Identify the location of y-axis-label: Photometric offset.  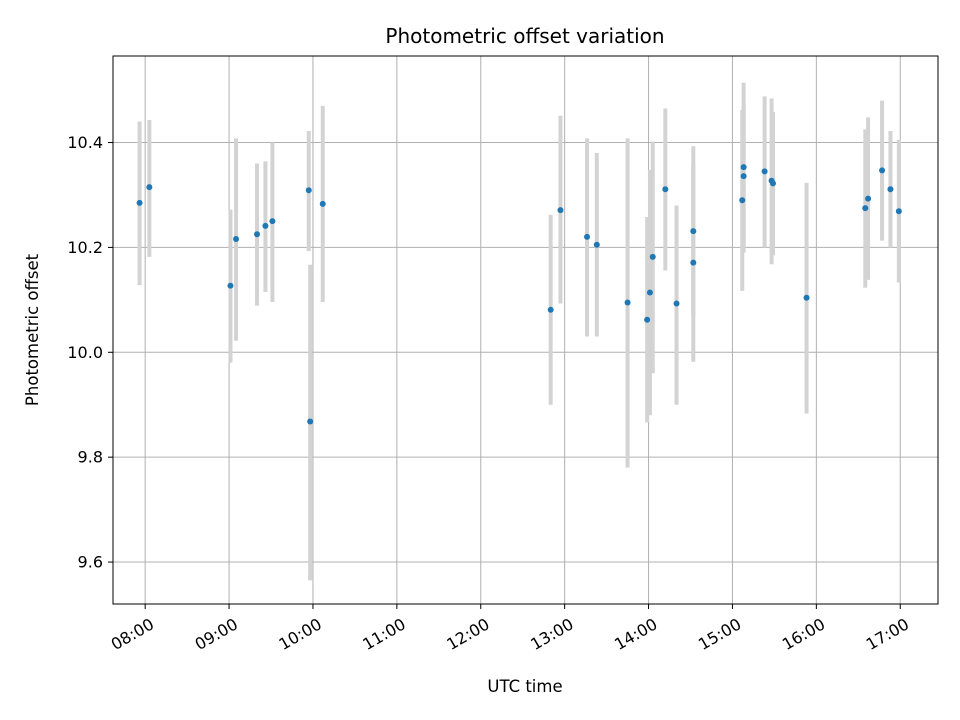
(32, 329).